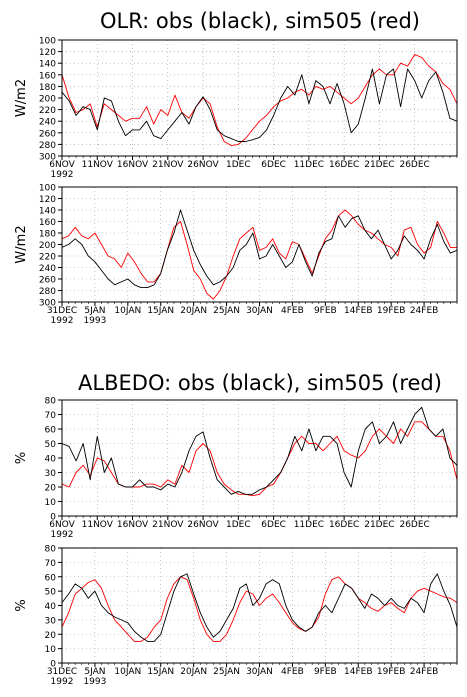  I want to click on y-tick-label: 30, so click(51, 621).